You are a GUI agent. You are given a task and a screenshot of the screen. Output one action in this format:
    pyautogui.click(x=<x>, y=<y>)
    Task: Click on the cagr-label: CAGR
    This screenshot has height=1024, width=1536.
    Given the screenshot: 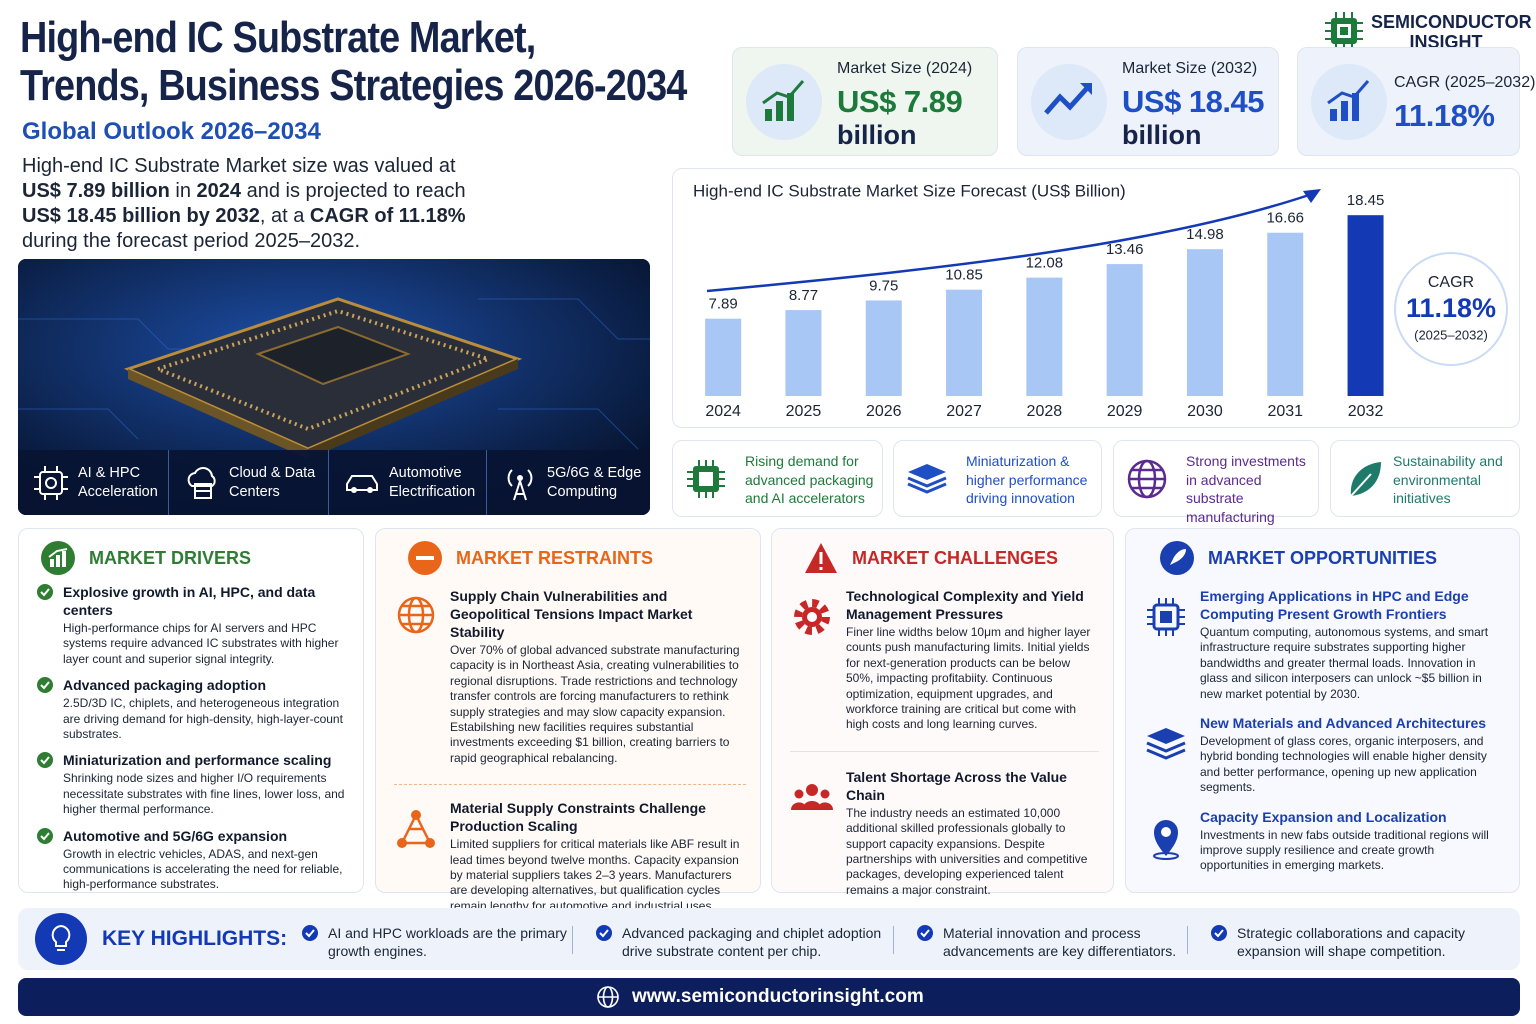 What is the action you would take?
    pyautogui.click(x=1451, y=282)
    